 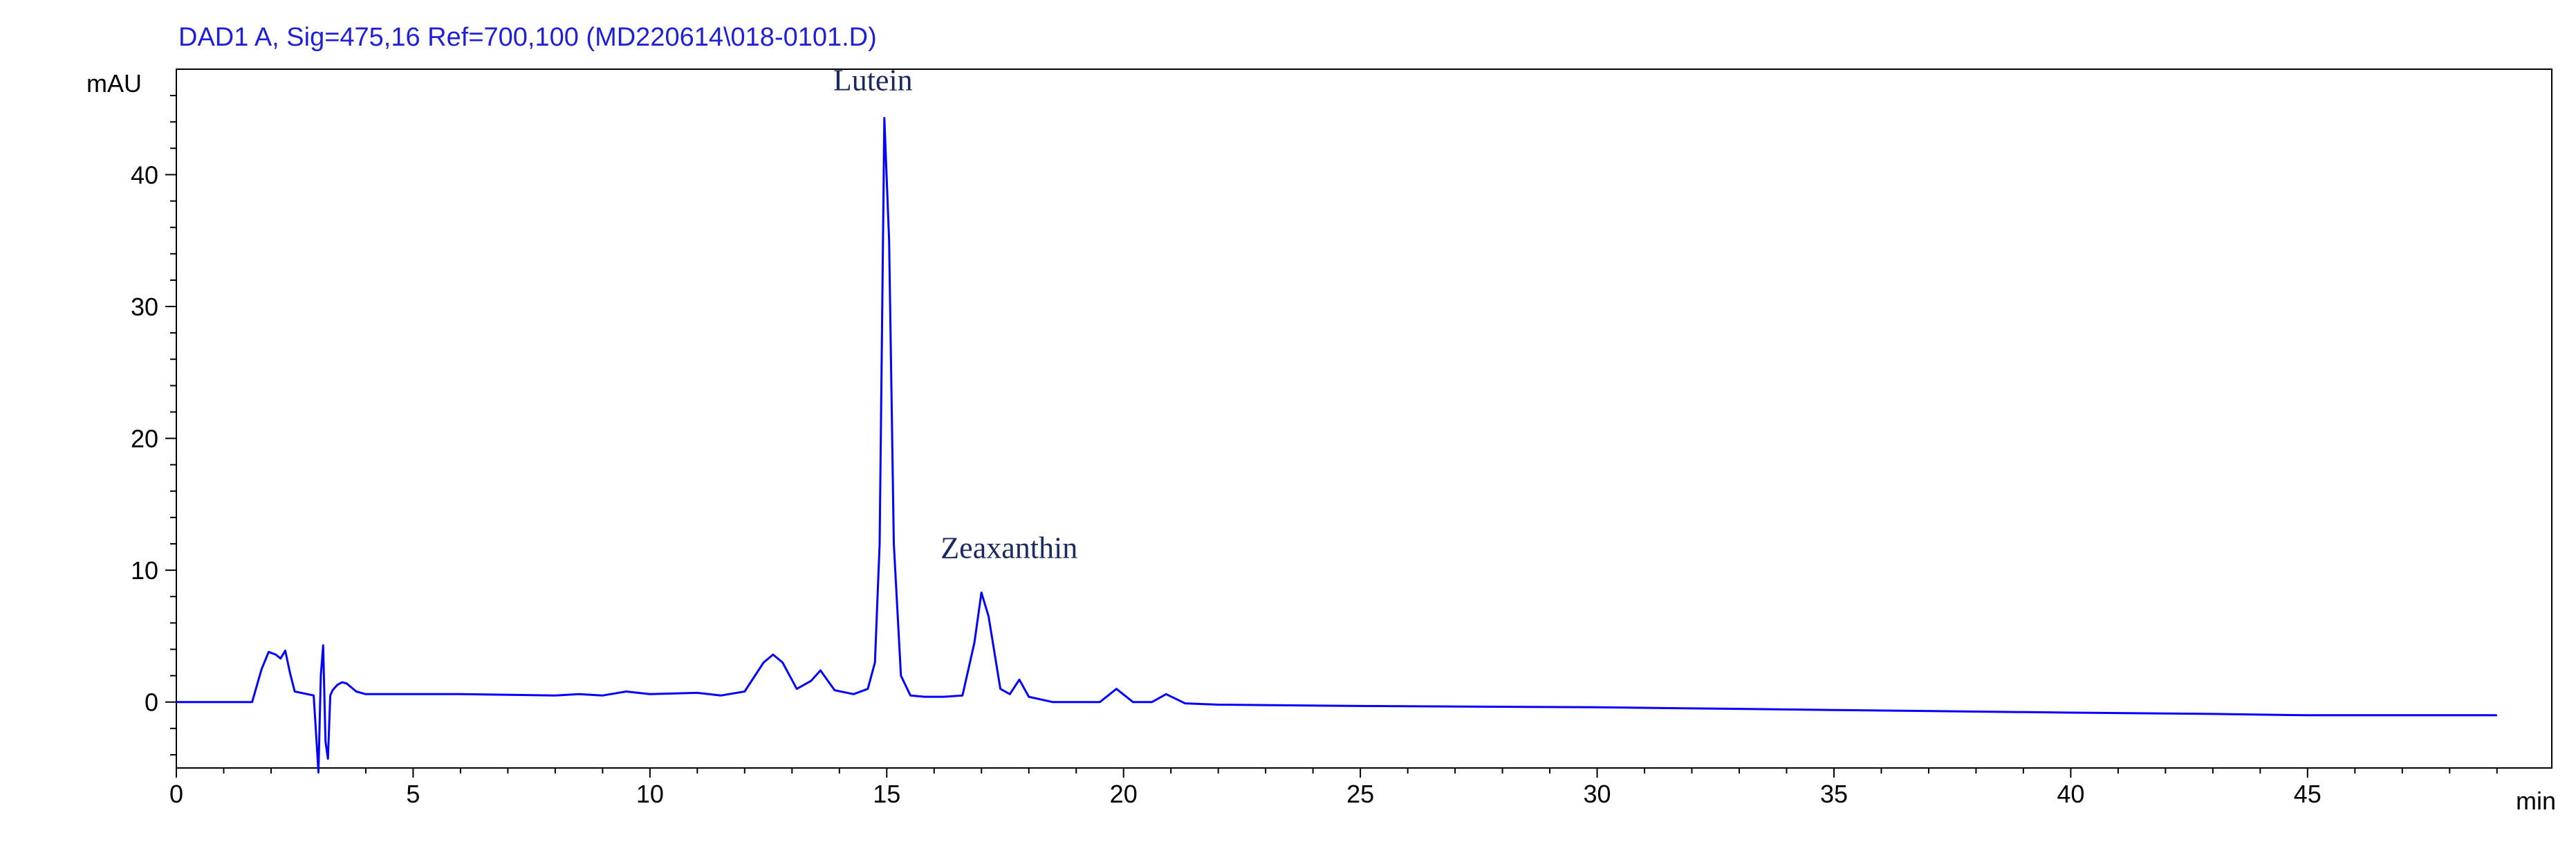 What do you see at coordinates (873, 81) in the screenshot?
I see `peak-label: Lutein` at bounding box center [873, 81].